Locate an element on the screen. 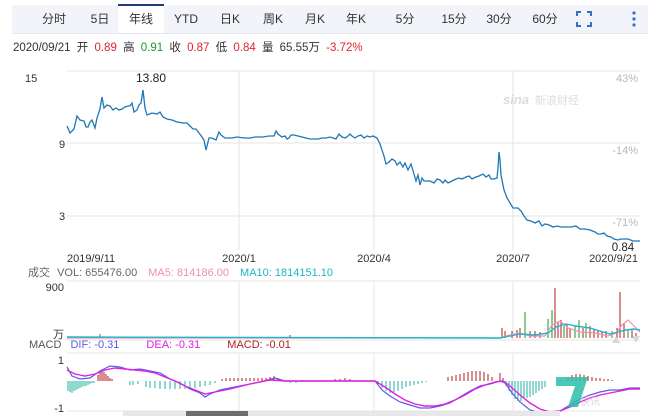 This screenshot has width=648, height=416. svg-text: sina is located at coordinates (516, 99).